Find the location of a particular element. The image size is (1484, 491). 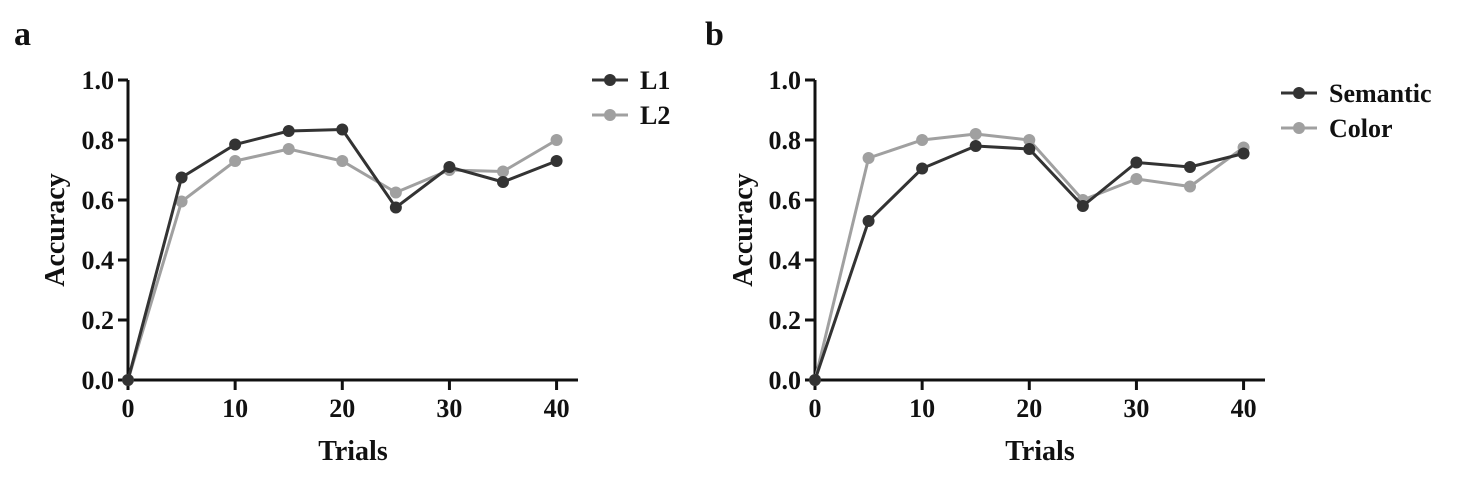

series-line-color is located at coordinates (1029, 256).